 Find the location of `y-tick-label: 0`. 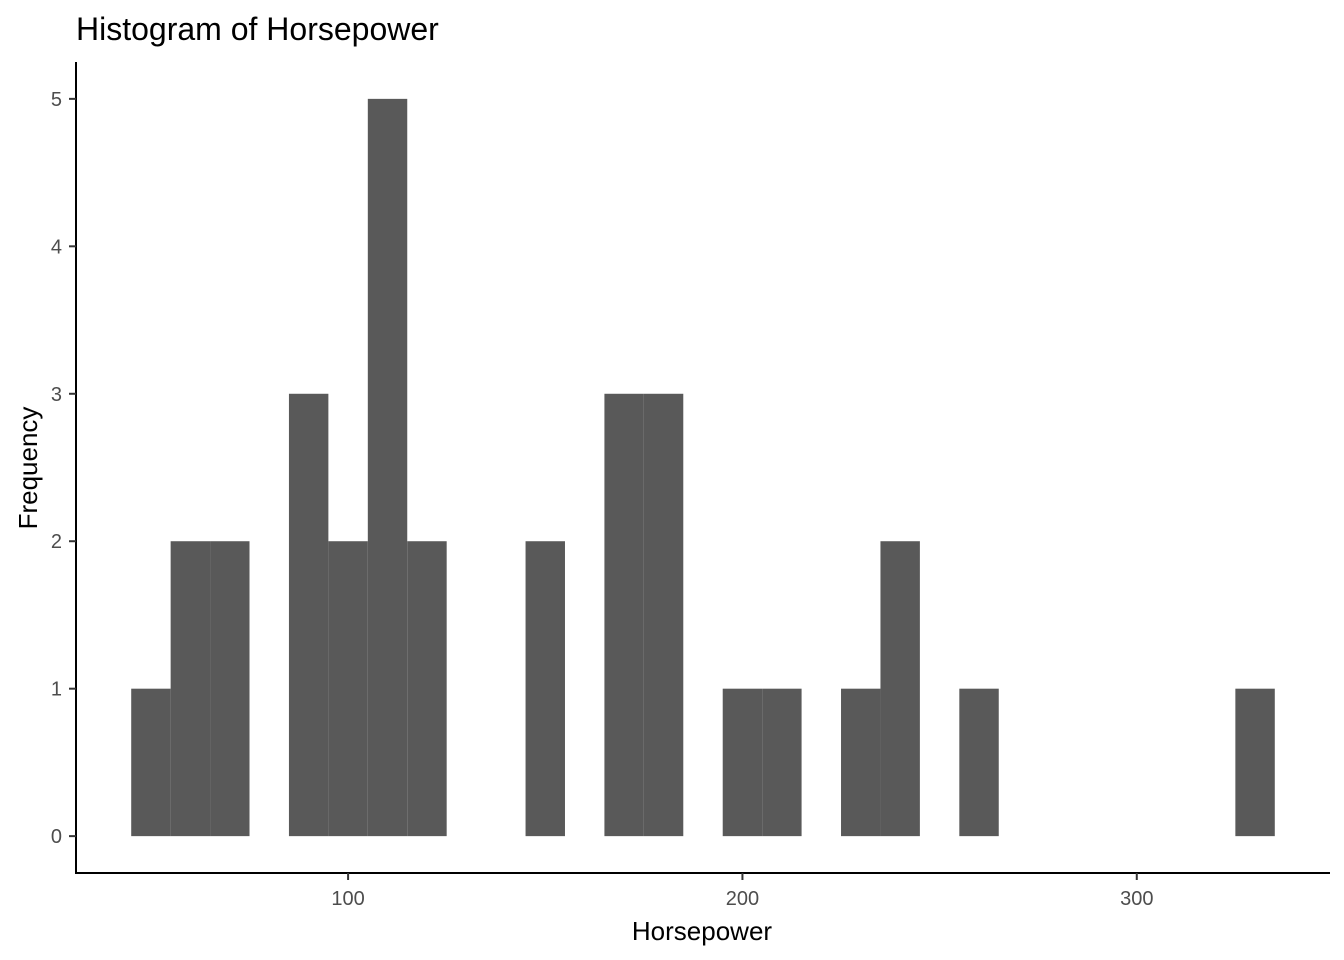

y-tick-label: 0 is located at coordinates (56, 837).